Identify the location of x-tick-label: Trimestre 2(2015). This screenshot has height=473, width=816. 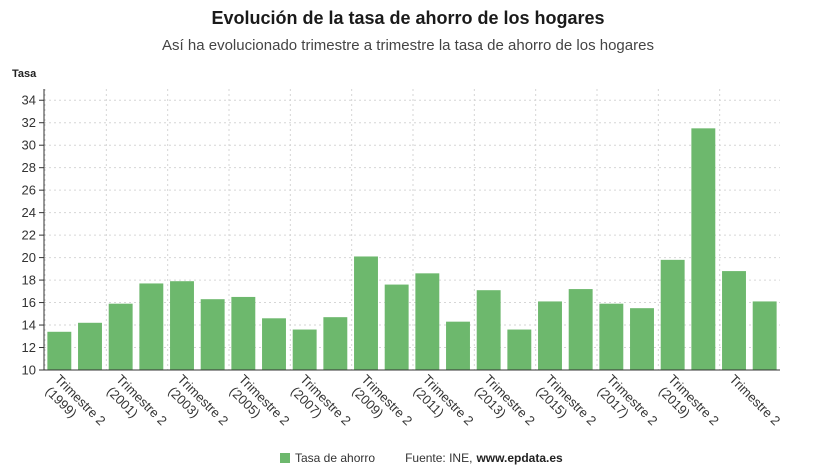
(565, 405).